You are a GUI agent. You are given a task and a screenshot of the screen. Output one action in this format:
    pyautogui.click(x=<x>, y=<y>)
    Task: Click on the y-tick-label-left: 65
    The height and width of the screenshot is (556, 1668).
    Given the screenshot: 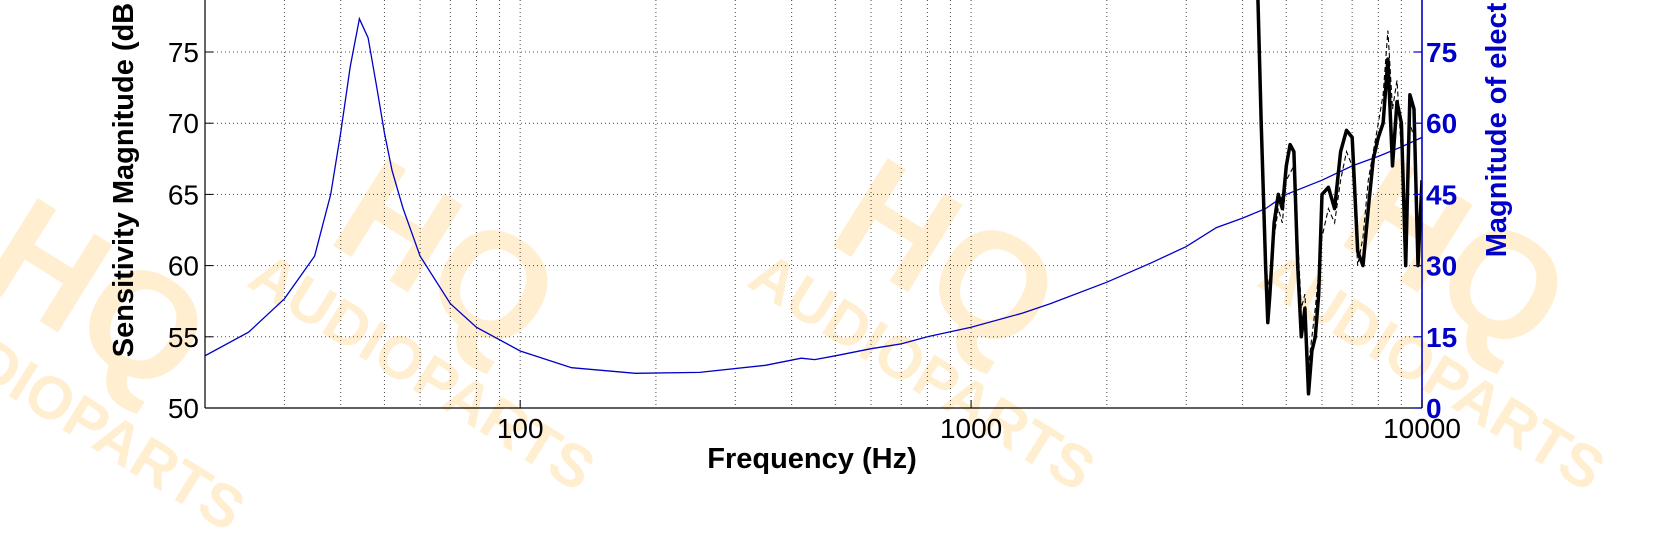 What is the action you would take?
    pyautogui.click(x=183, y=194)
    